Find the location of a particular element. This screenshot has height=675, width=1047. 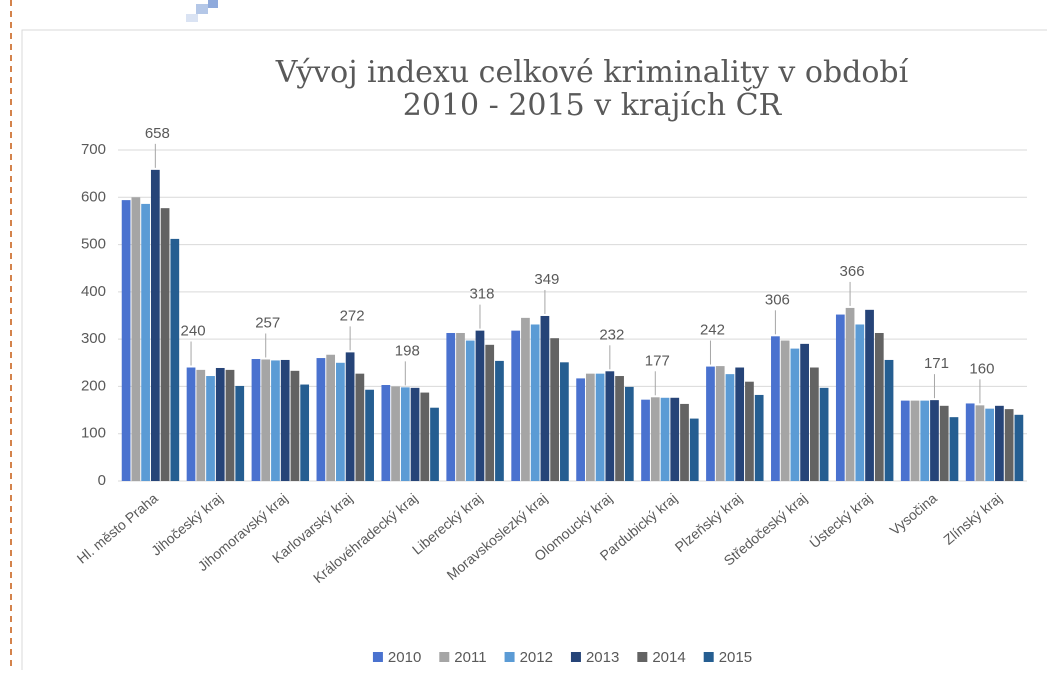

y-tick-label: 0 is located at coordinates (102, 480).